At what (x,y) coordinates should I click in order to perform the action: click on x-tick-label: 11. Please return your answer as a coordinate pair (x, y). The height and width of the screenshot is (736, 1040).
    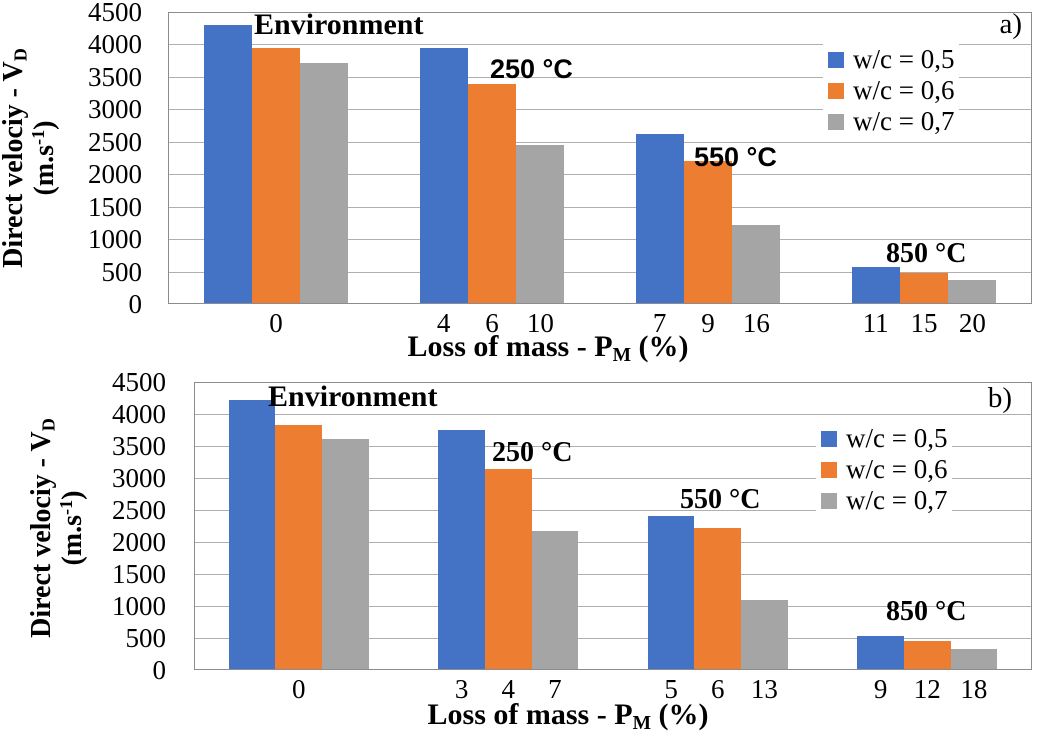
    Looking at the image, I should click on (875, 323).